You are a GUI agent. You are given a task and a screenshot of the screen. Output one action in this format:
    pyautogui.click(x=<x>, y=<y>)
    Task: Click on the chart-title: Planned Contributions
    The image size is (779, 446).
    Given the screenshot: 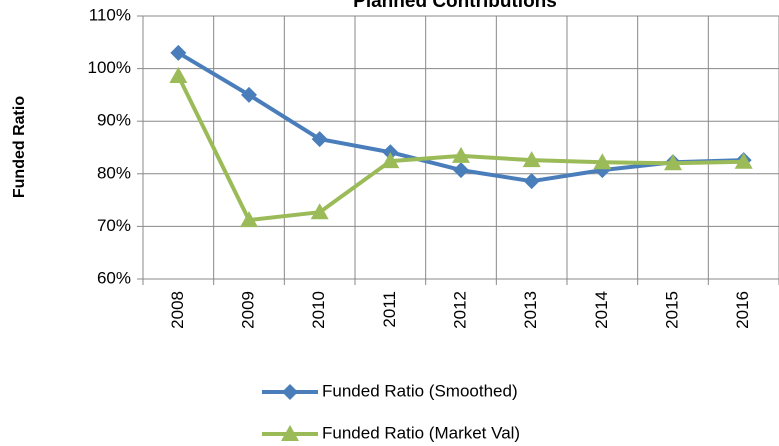 What is the action you would take?
    pyautogui.click(x=455, y=6)
    